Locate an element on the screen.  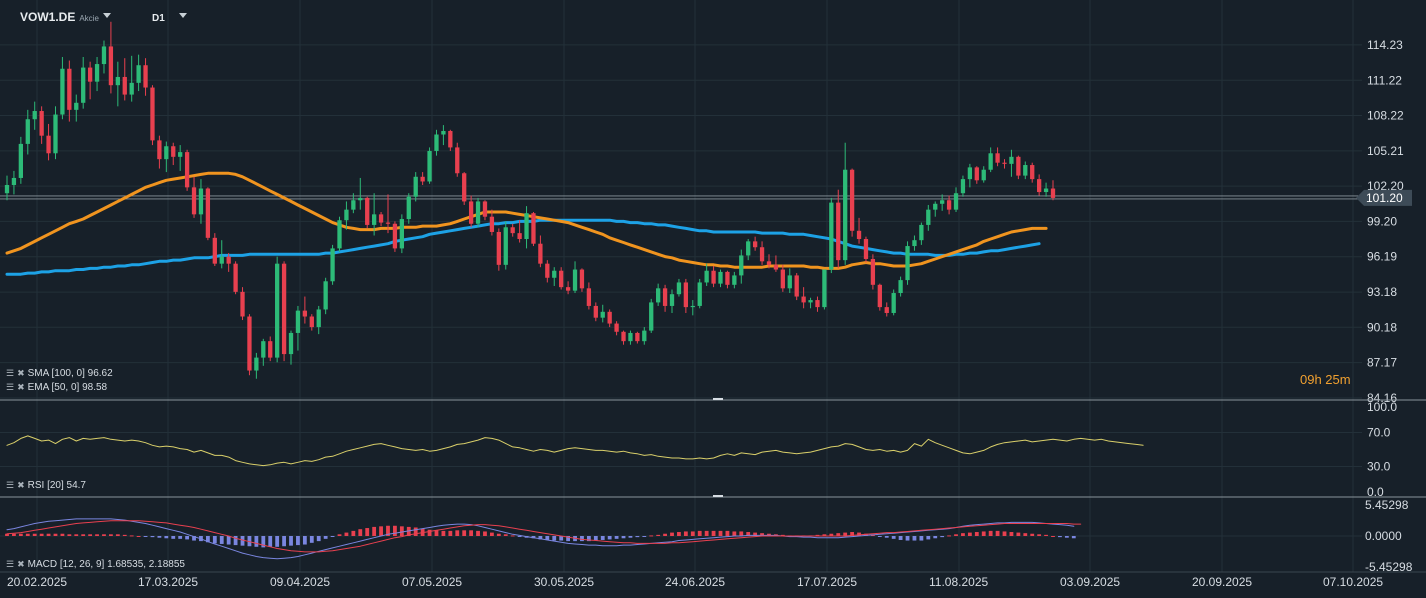
macd-tick-label: 0.0000 is located at coordinates (1383, 536).